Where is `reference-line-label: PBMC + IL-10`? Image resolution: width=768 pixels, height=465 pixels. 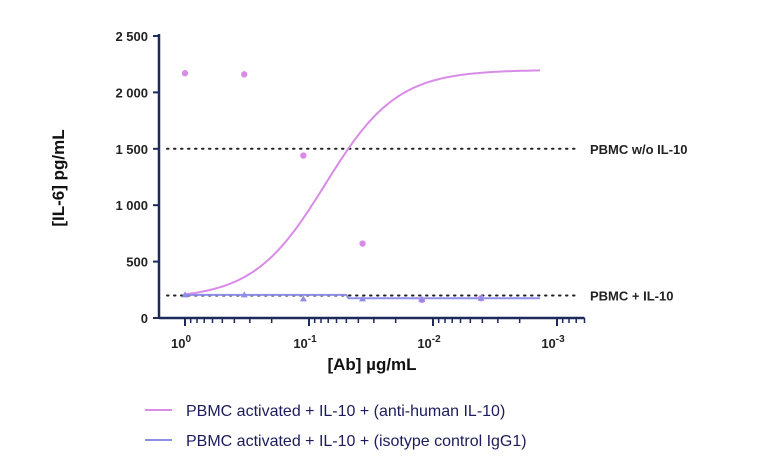 reference-line-label: PBMC + IL-10 is located at coordinates (631, 295).